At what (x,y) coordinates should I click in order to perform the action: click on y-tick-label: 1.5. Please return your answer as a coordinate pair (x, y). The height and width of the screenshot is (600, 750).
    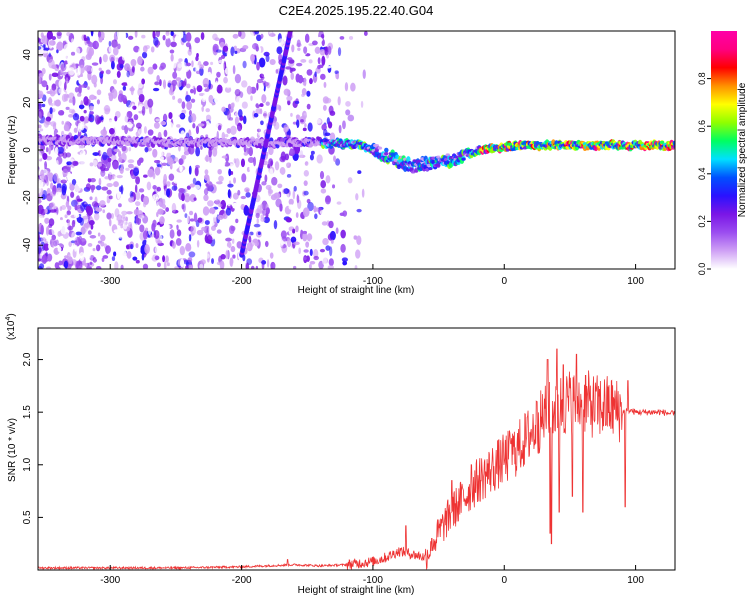
    Looking at the image, I should click on (27, 412).